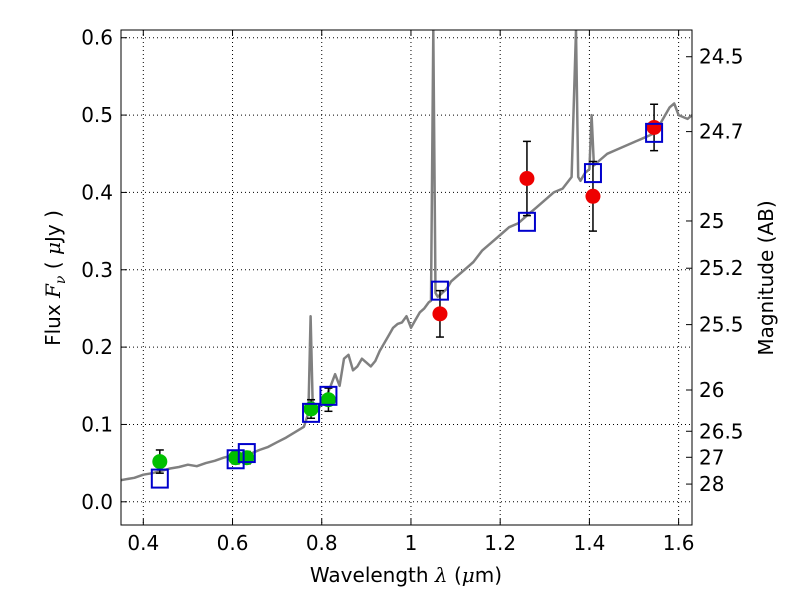 The image size is (800, 600). What do you see at coordinates (97, 38) in the screenshot?
I see `y-tick-label: 0.6` at bounding box center [97, 38].